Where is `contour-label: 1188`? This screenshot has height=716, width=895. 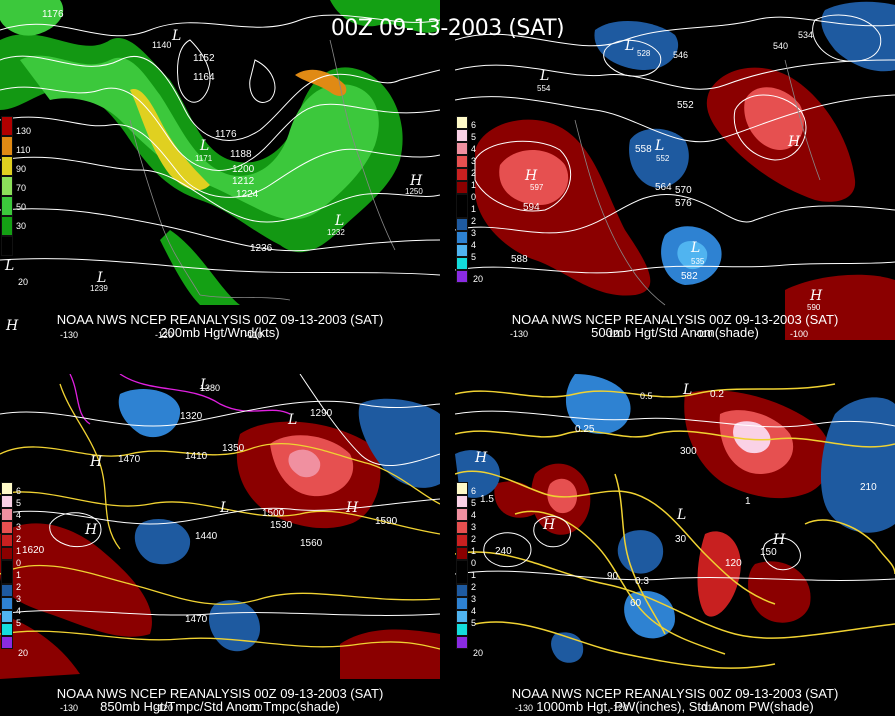 contour-label: 1188 is located at coordinates (241, 154).